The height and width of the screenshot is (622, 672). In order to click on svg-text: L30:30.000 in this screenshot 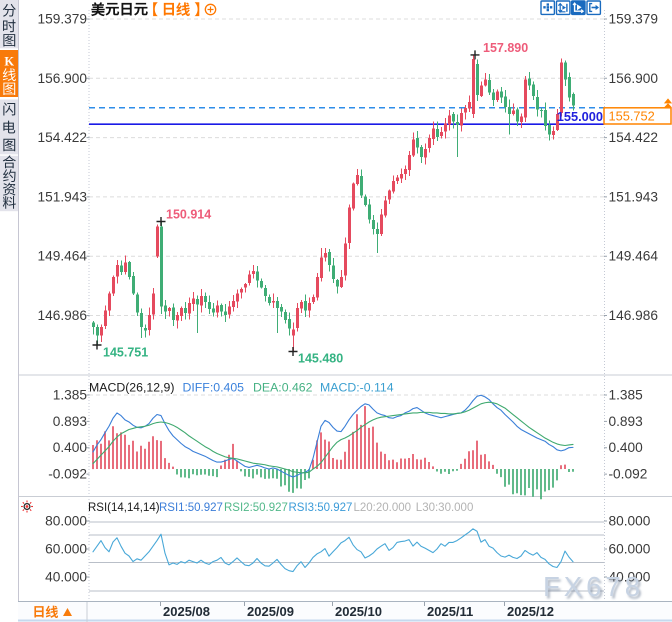, I will do `click(445, 508)`.